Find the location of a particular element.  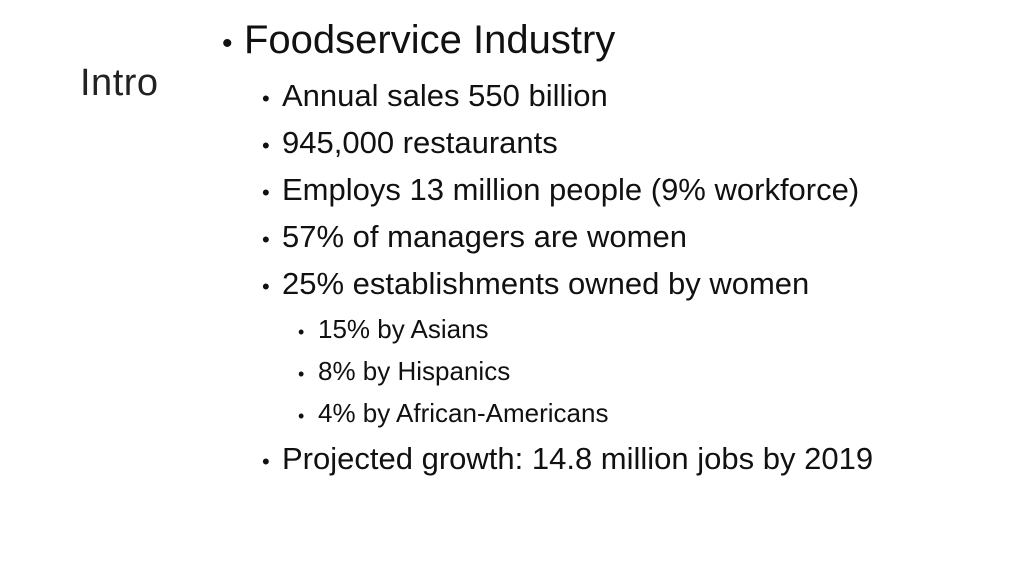

bullet-item-hispanics: • 8% by Hispanics is located at coordinates (404, 371).